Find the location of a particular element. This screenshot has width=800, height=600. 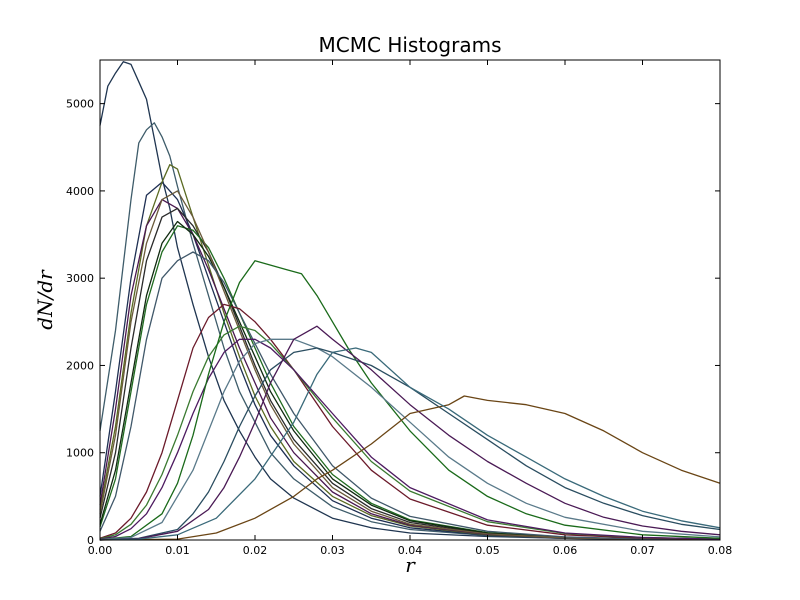

x-tick-label: 0.00 is located at coordinates (100, 550).